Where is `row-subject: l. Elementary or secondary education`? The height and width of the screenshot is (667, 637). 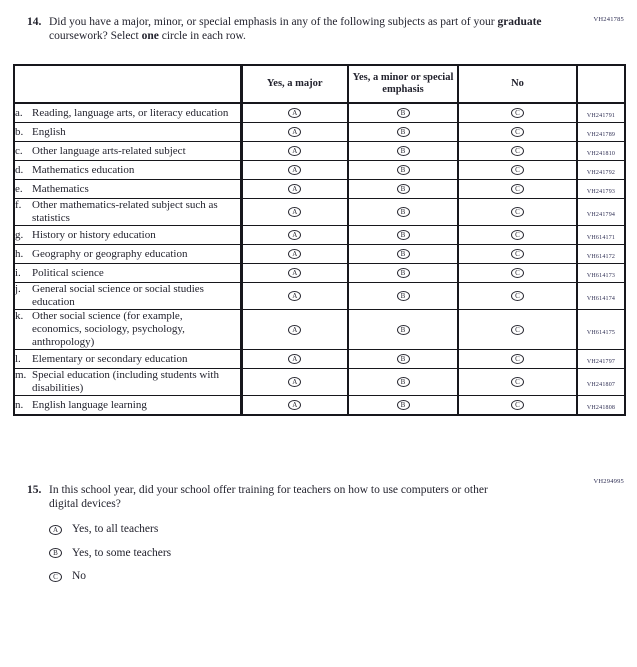 row-subject: l. Elementary or secondary education is located at coordinates (127, 359).